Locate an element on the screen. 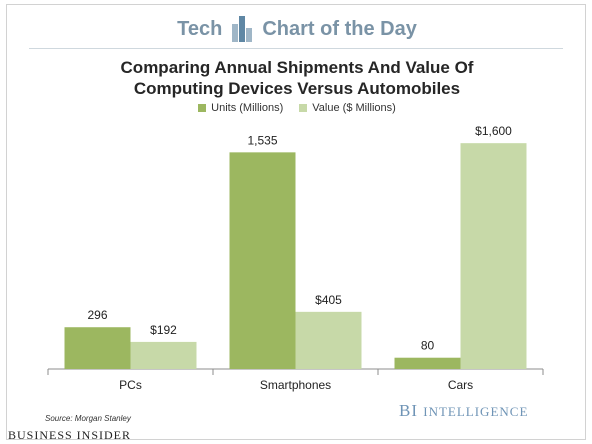 The width and height of the screenshot is (592, 444). header-chart-of-the-day-label: Chart of the Day is located at coordinates (339, 28).